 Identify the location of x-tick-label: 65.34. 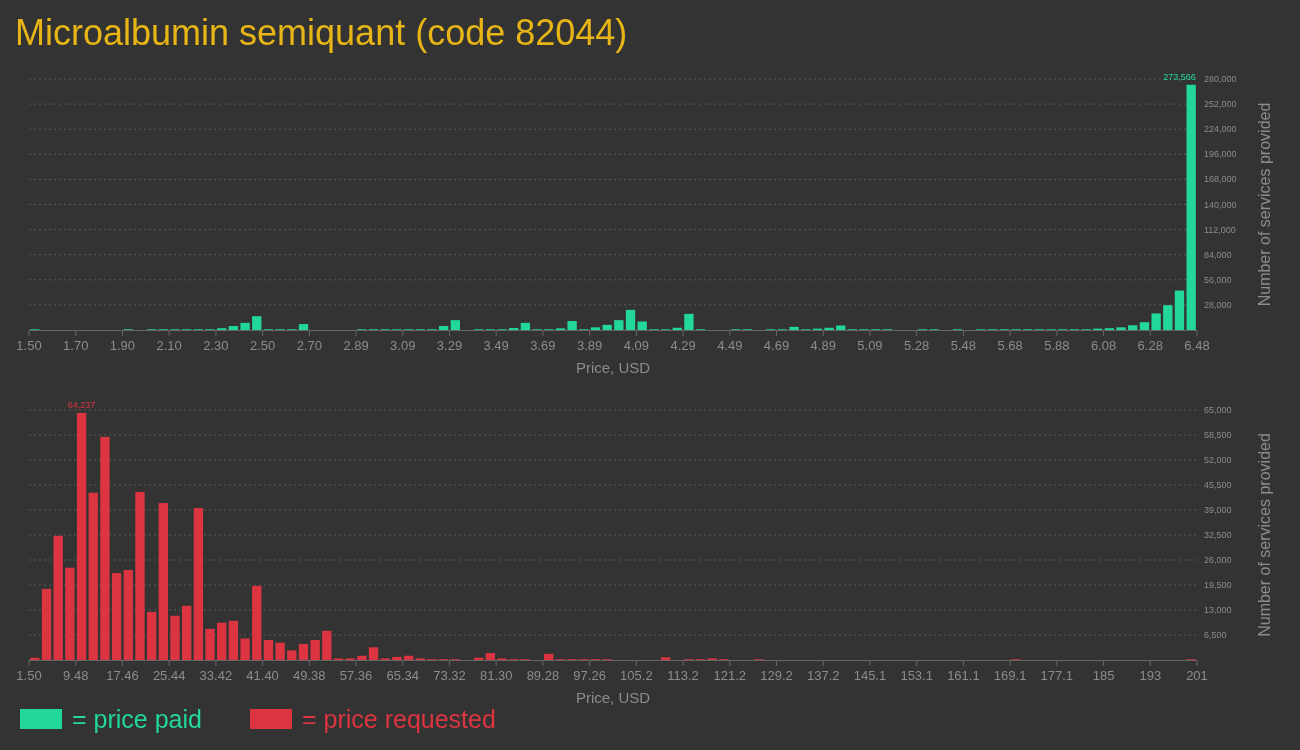
(403, 675).